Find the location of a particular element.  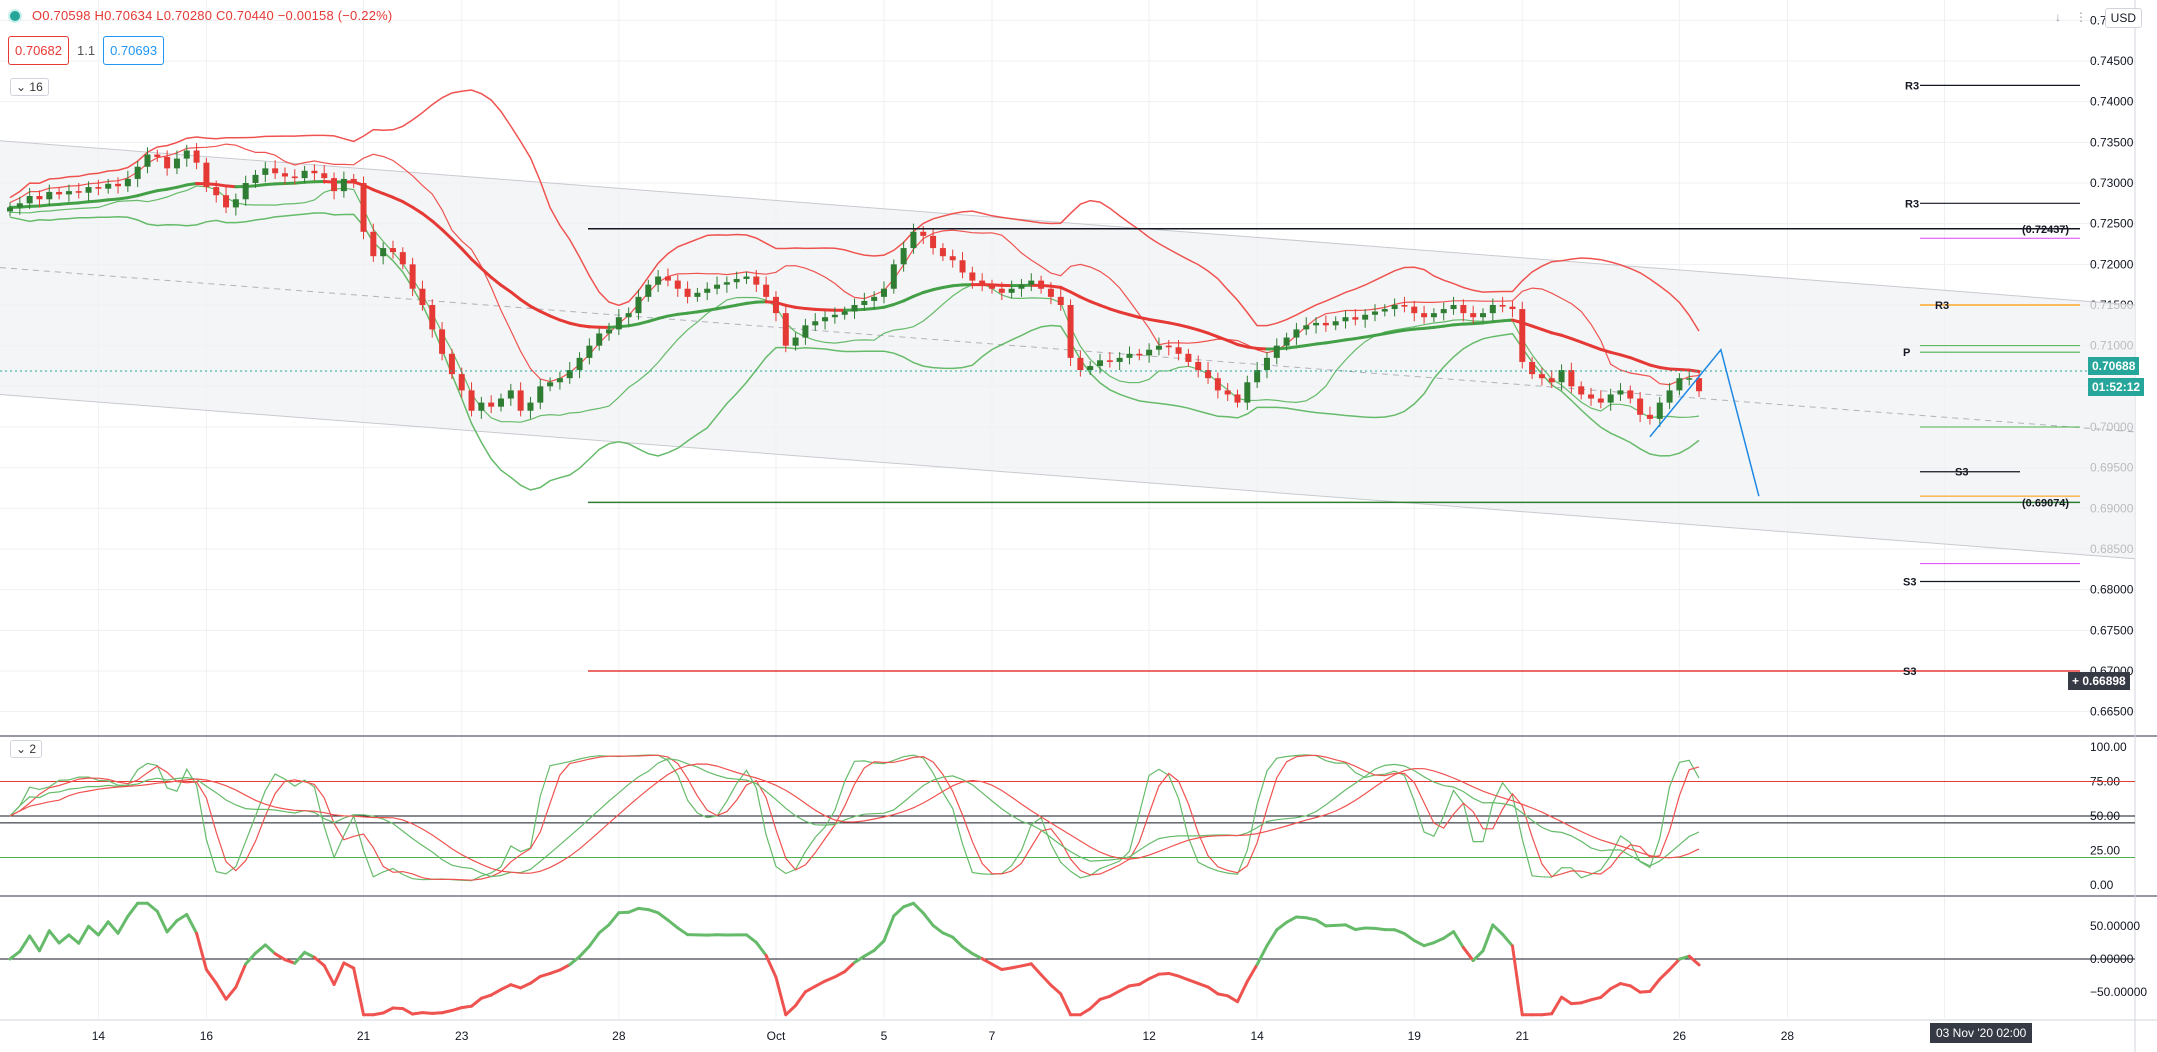

arrow-down-icon: ↓ is located at coordinates (2058, 17).